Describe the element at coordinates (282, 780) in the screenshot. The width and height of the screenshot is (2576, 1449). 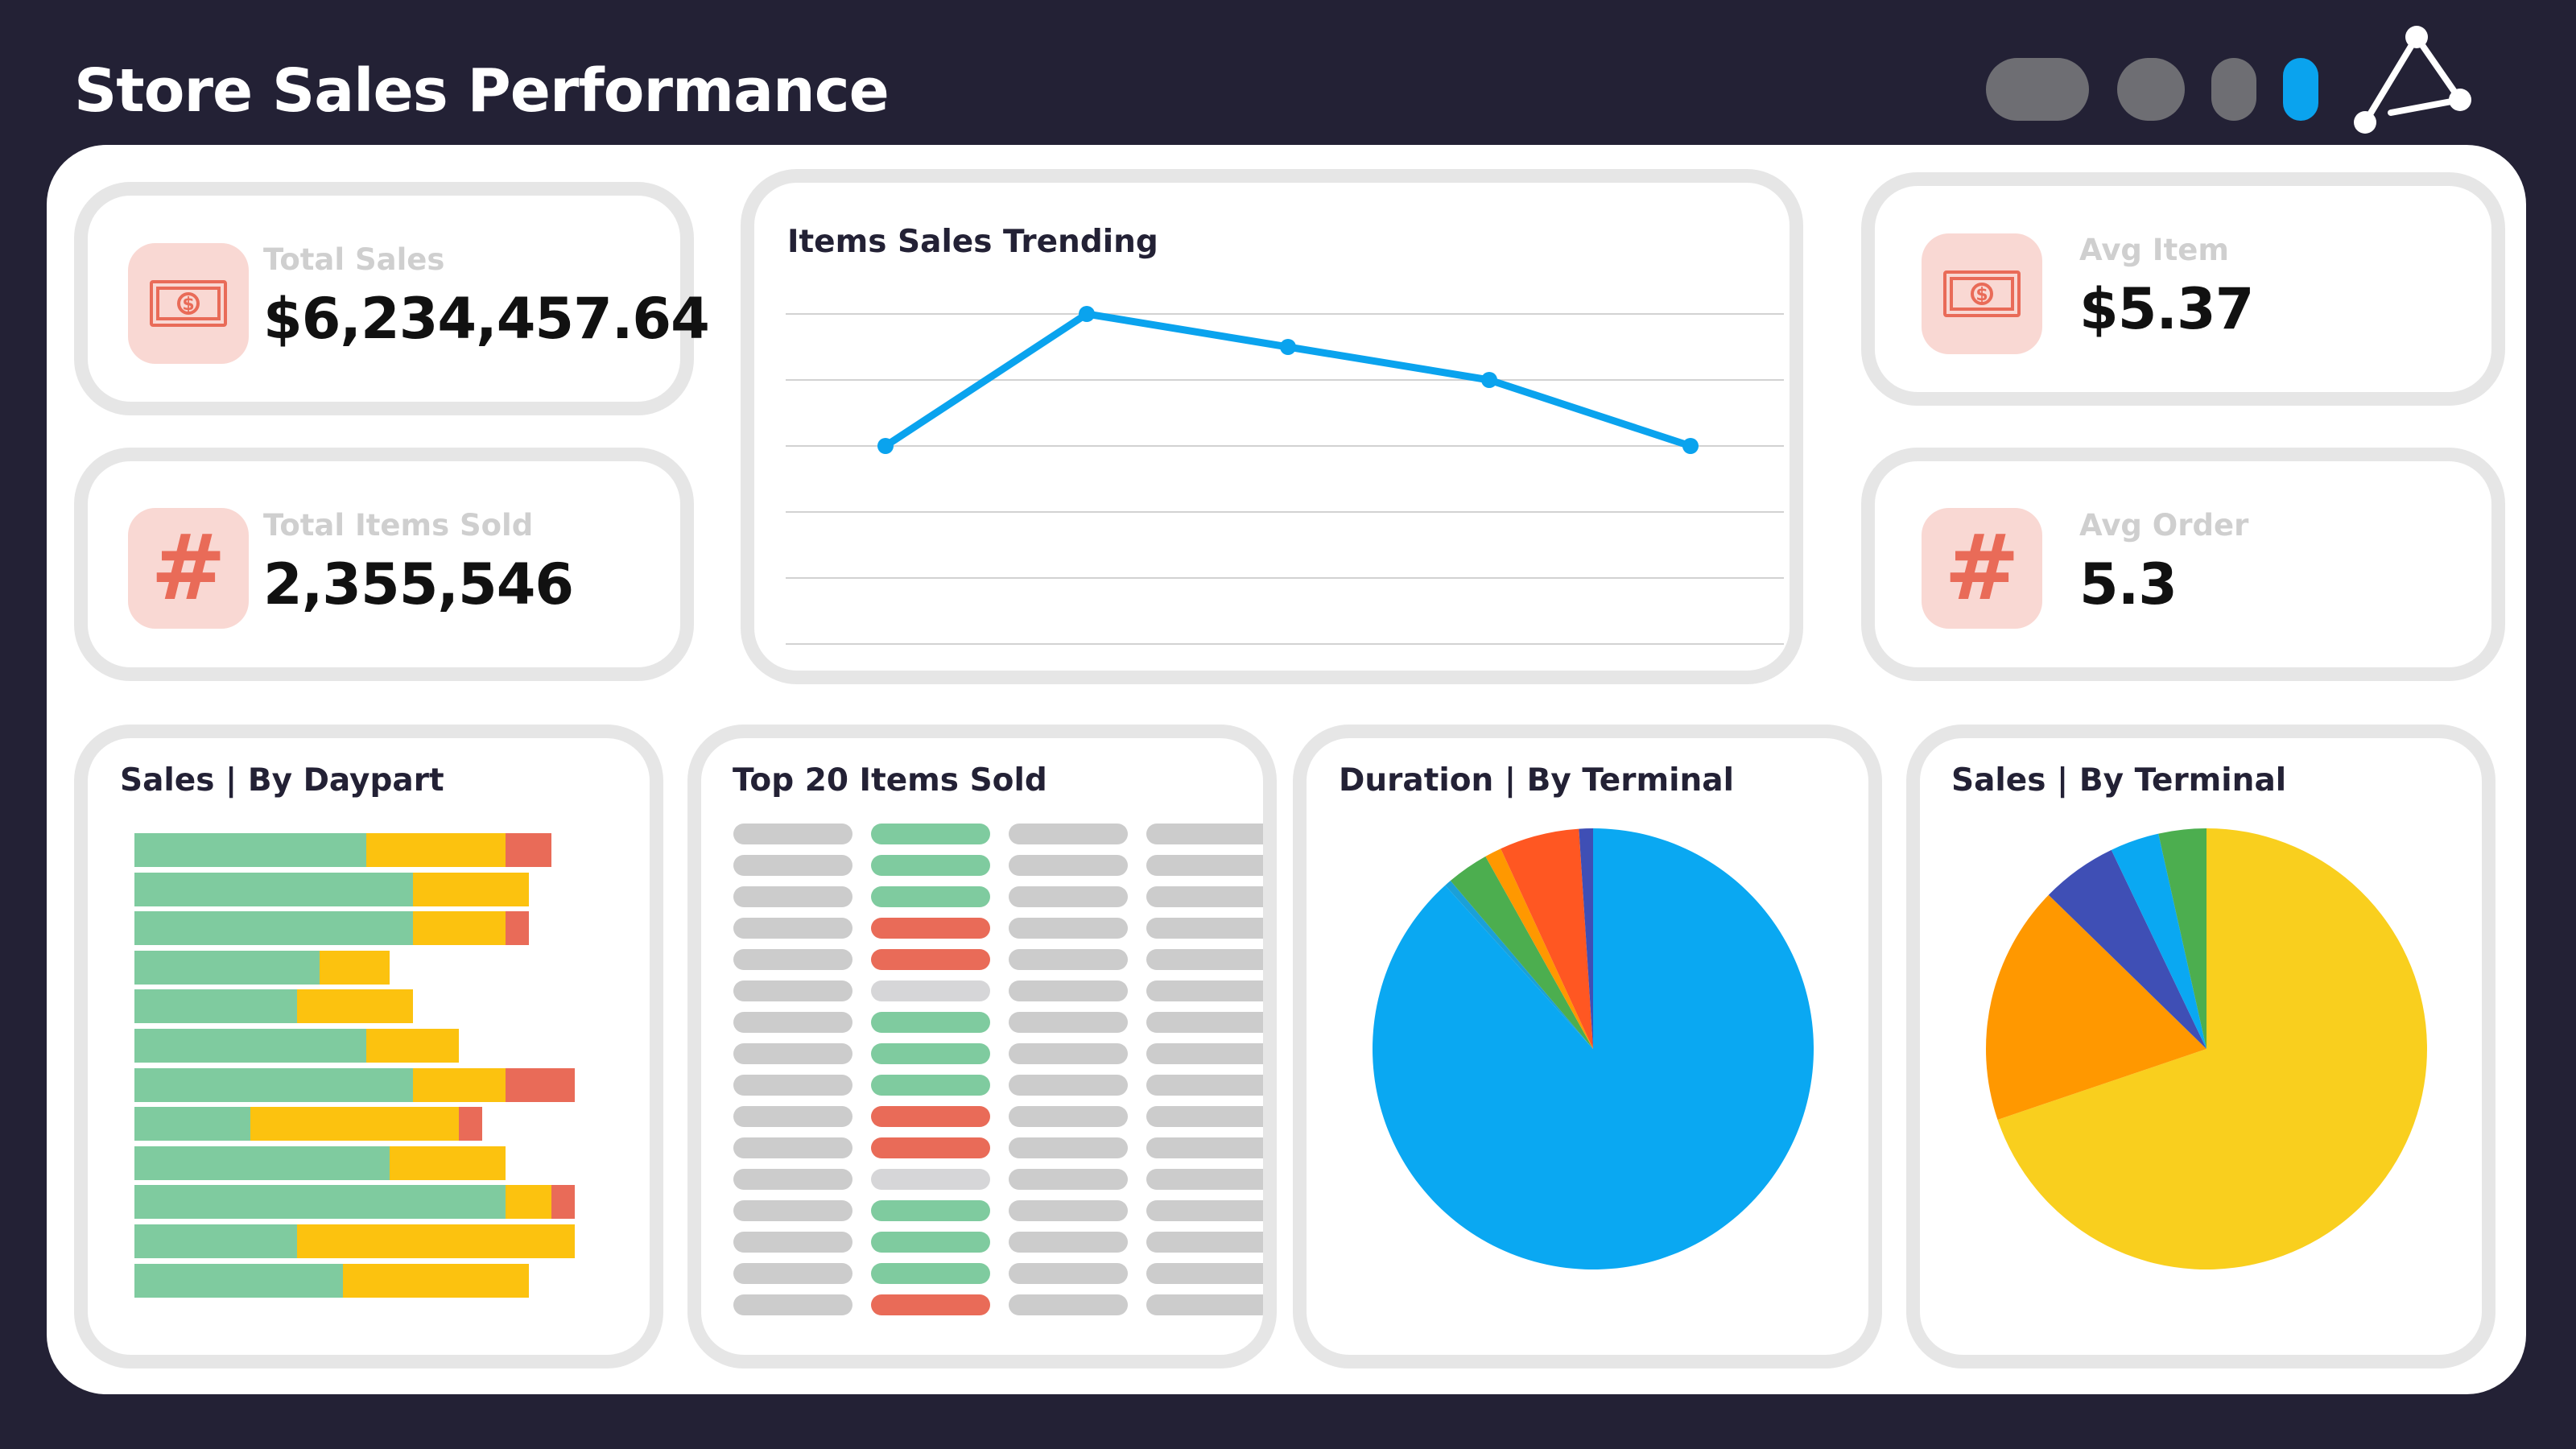
I see `daypart-chart-title: Sales | By Daypart` at that location.